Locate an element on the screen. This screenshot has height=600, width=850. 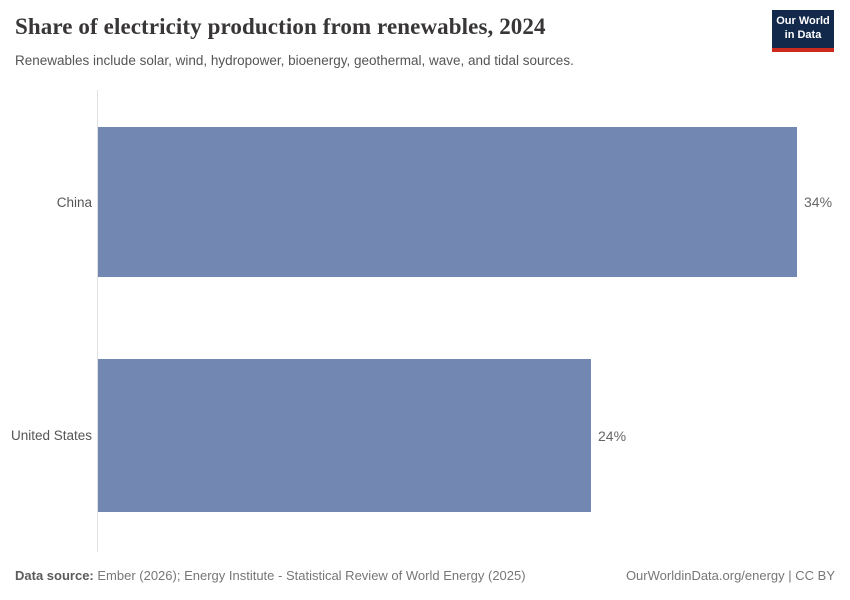
data-source-label: Data source: is located at coordinates (54, 575).